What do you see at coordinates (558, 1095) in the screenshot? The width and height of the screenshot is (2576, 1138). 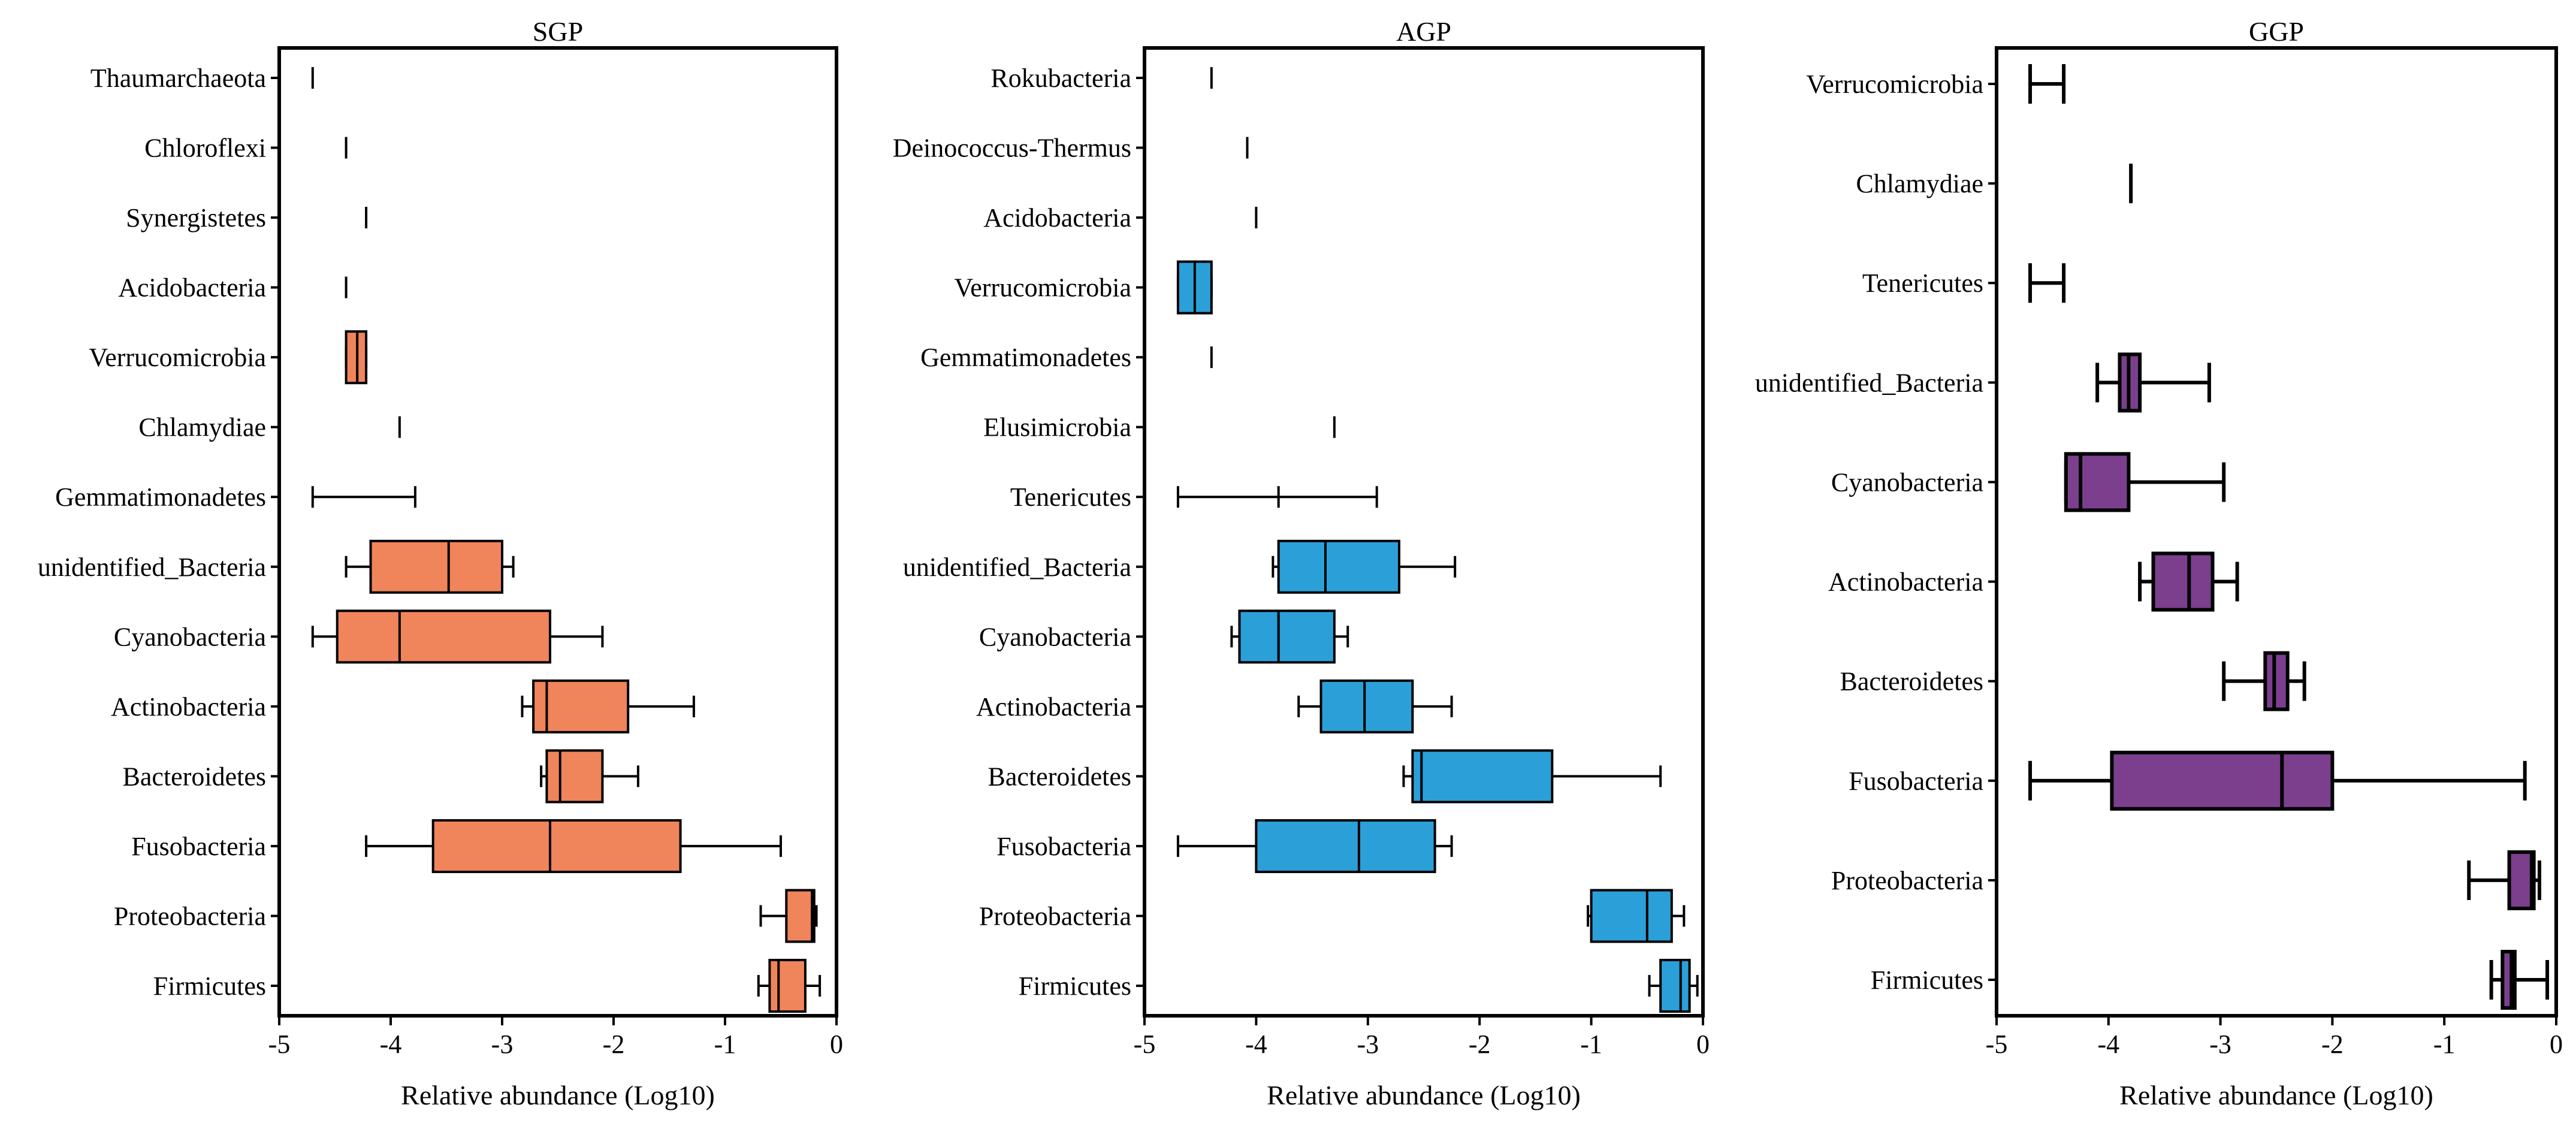 I see `x-axis-title-sgp: Relative abundance (Log10)` at bounding box center [558, 1095].